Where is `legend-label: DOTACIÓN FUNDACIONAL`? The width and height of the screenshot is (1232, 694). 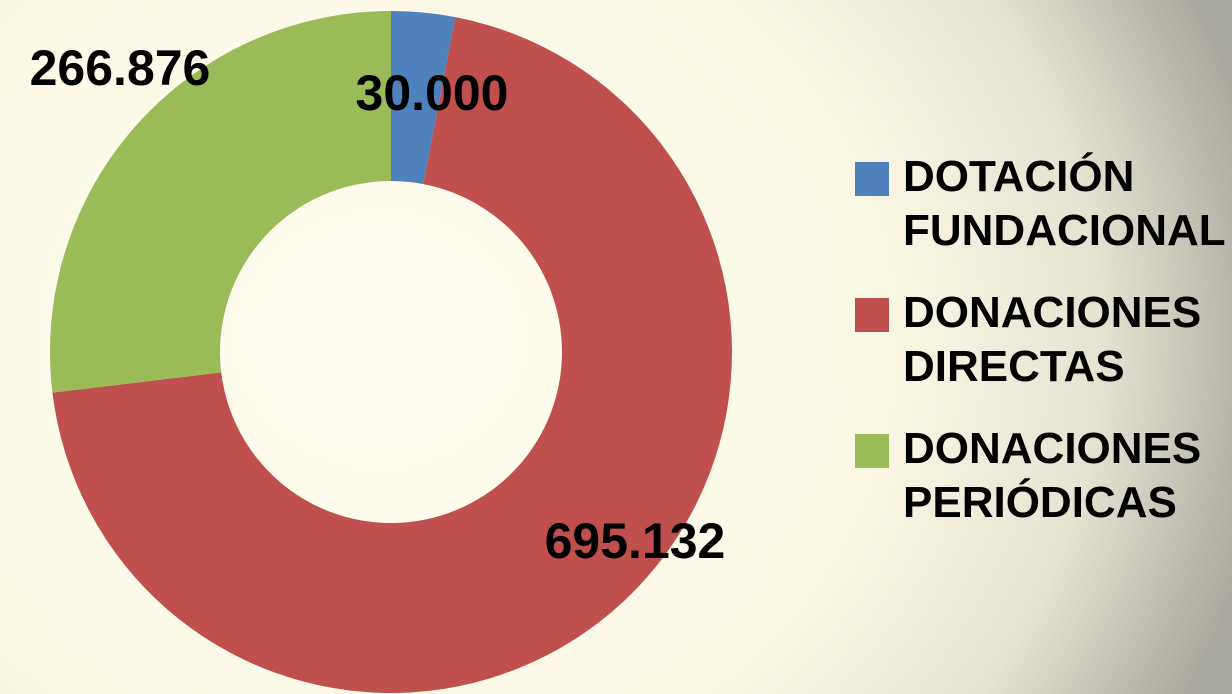
legend-label: DOTACIÓN FUNDACIONAL is located at coordinates (1064, 203).